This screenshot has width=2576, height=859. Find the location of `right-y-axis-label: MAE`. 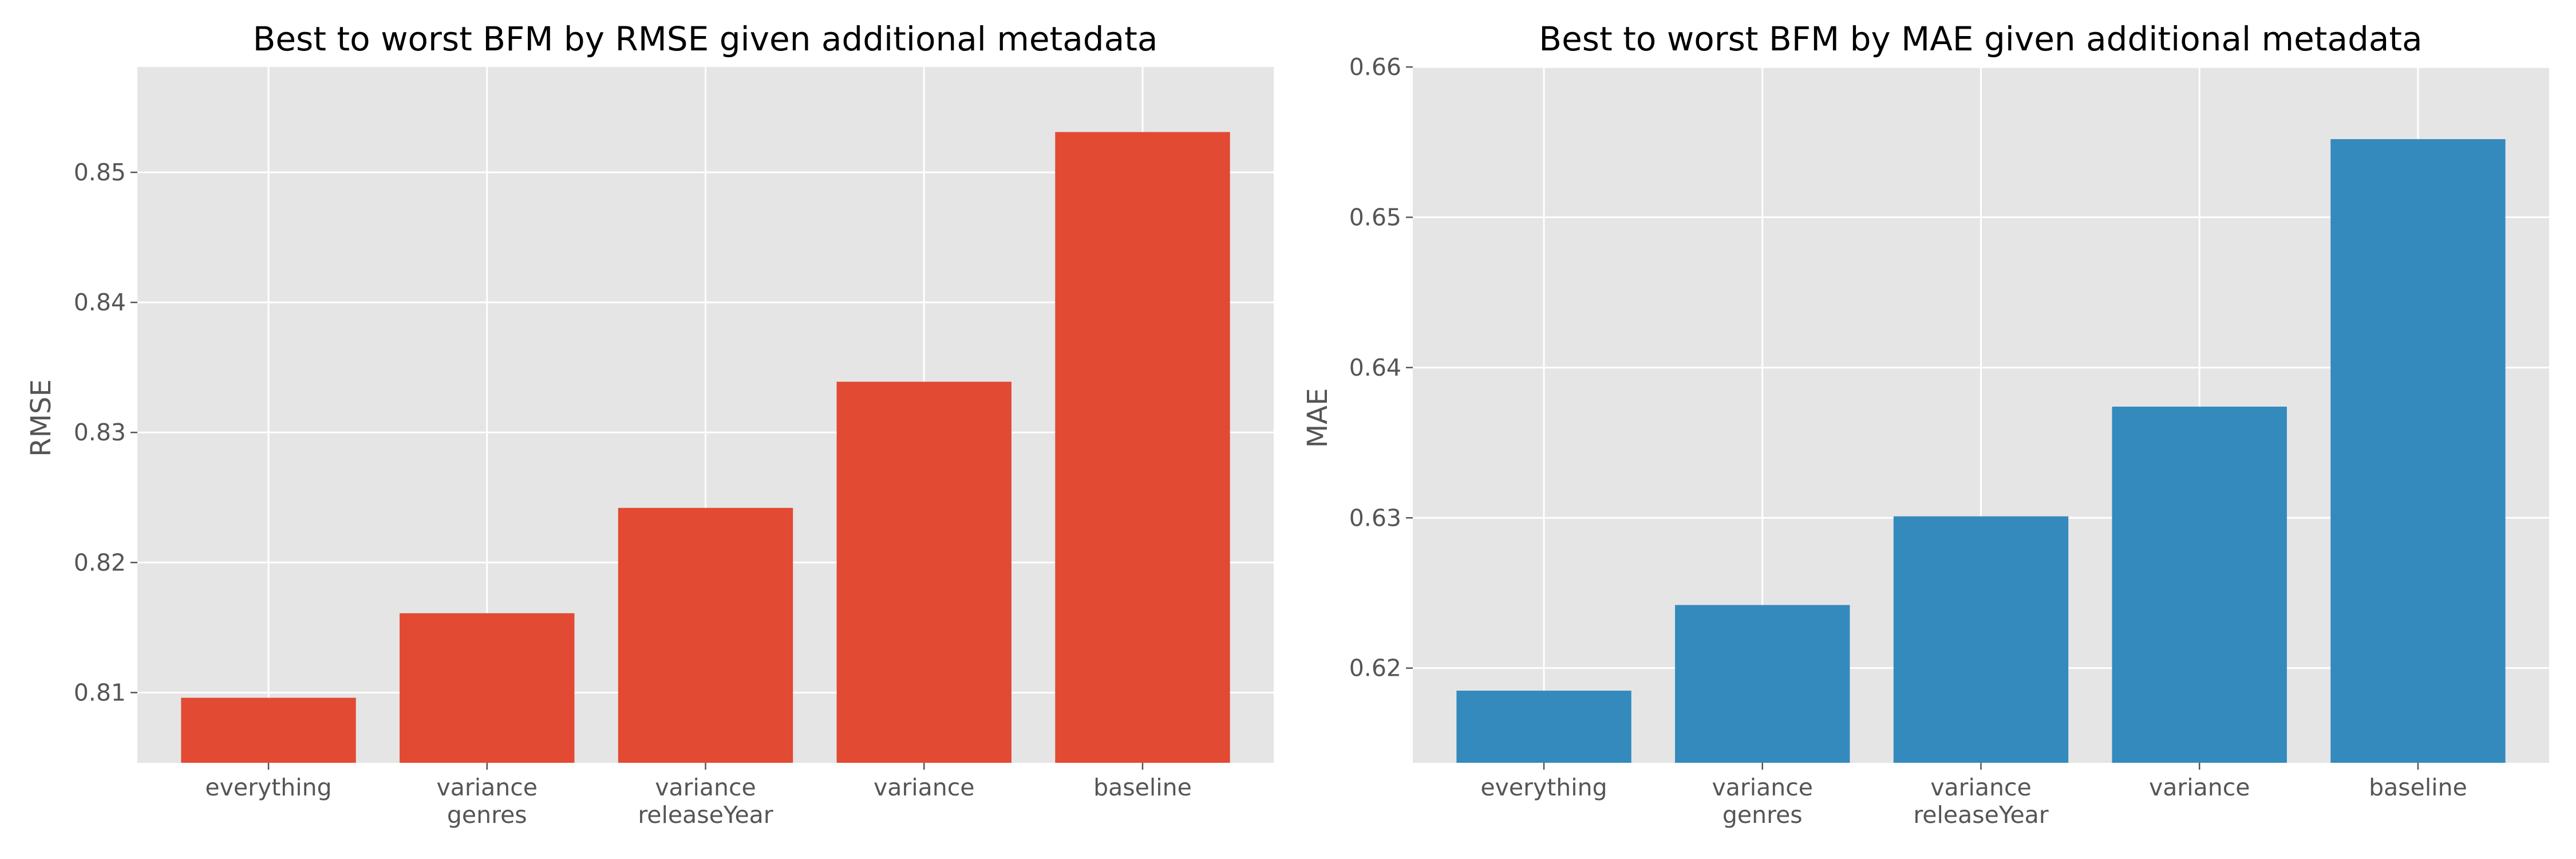

right-y-axis-label: MAE is located at coordinates (1318, 418).